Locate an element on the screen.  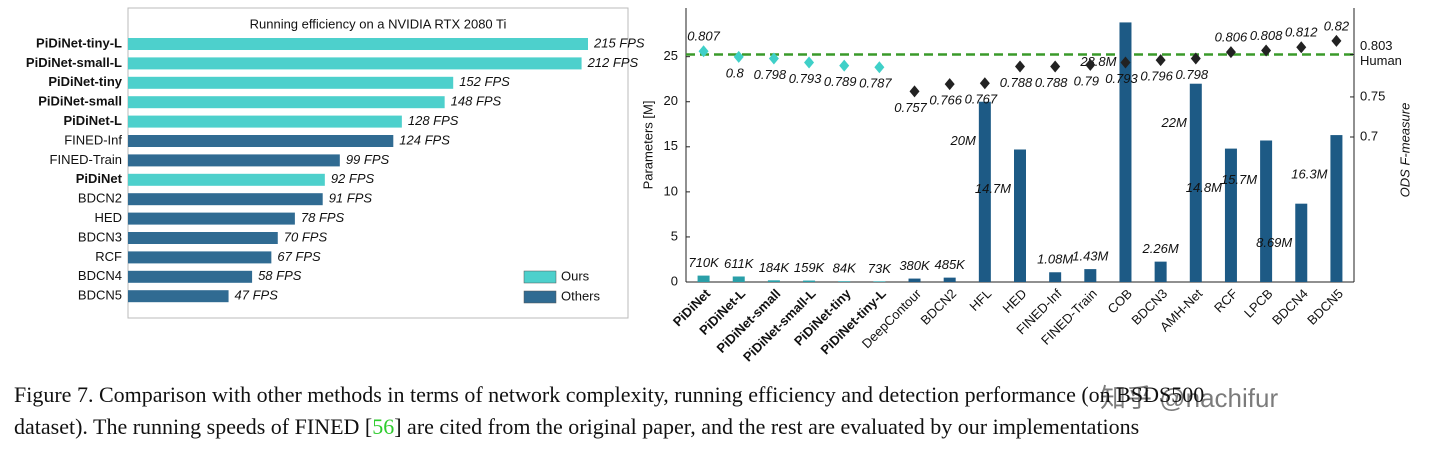
y-tick-label: RCF is located at coordinates (108, 256).